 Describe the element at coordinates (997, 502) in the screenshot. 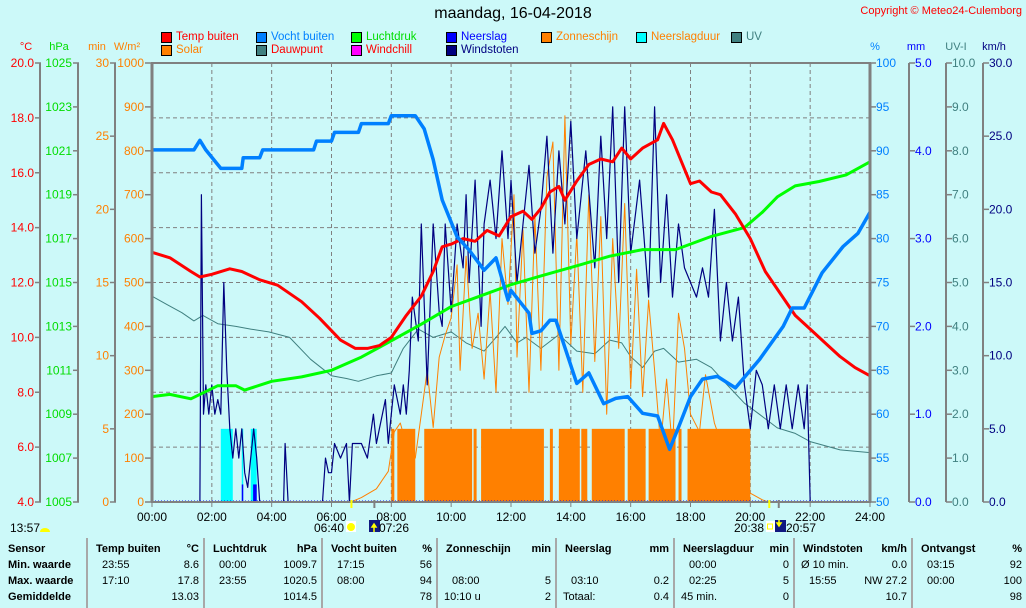

I see `axis-tick-label-wind: 0.0` at that location.